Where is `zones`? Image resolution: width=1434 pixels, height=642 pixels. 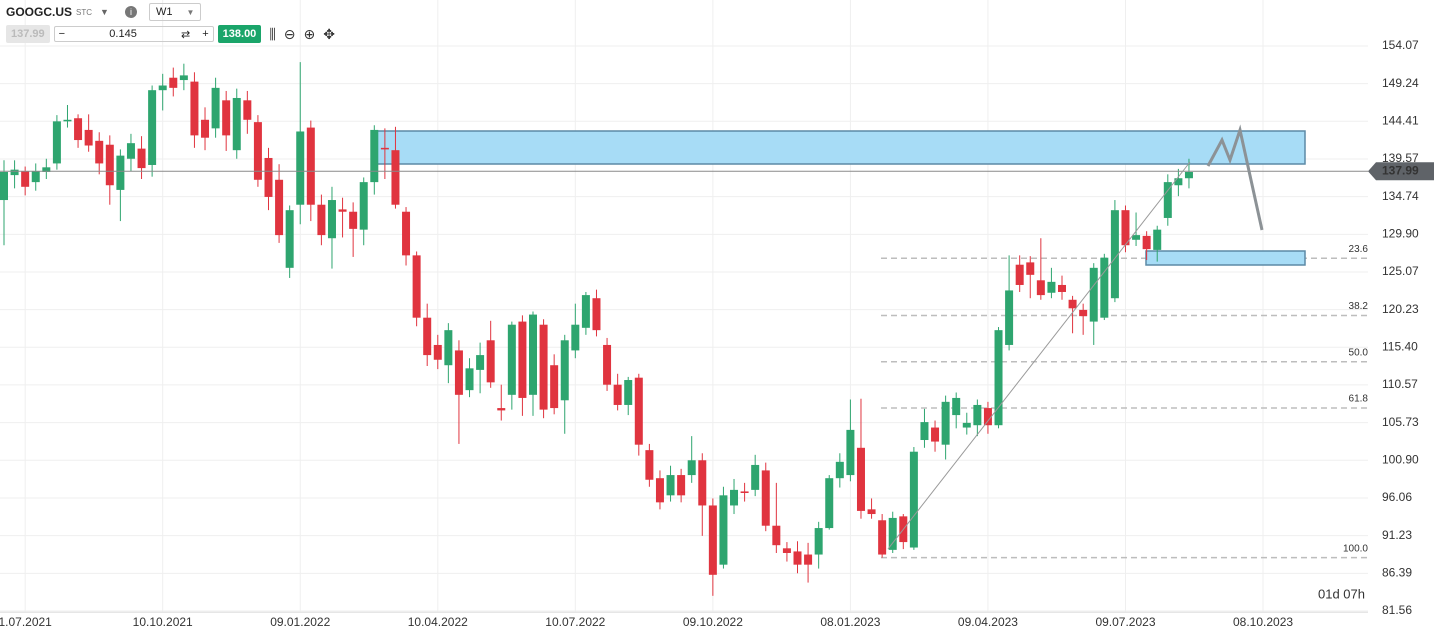 zones is located at coordinates (839, 198).